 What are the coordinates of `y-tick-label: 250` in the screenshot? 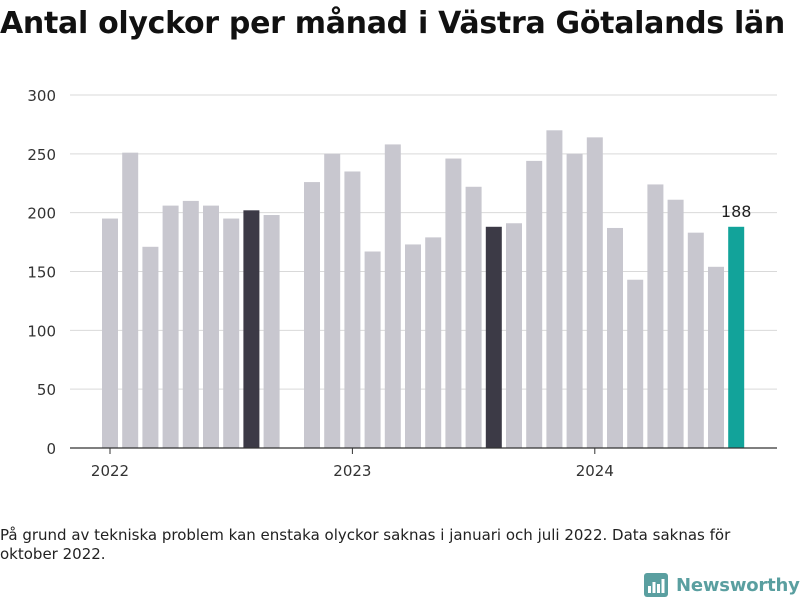 It's located at (41, 155).